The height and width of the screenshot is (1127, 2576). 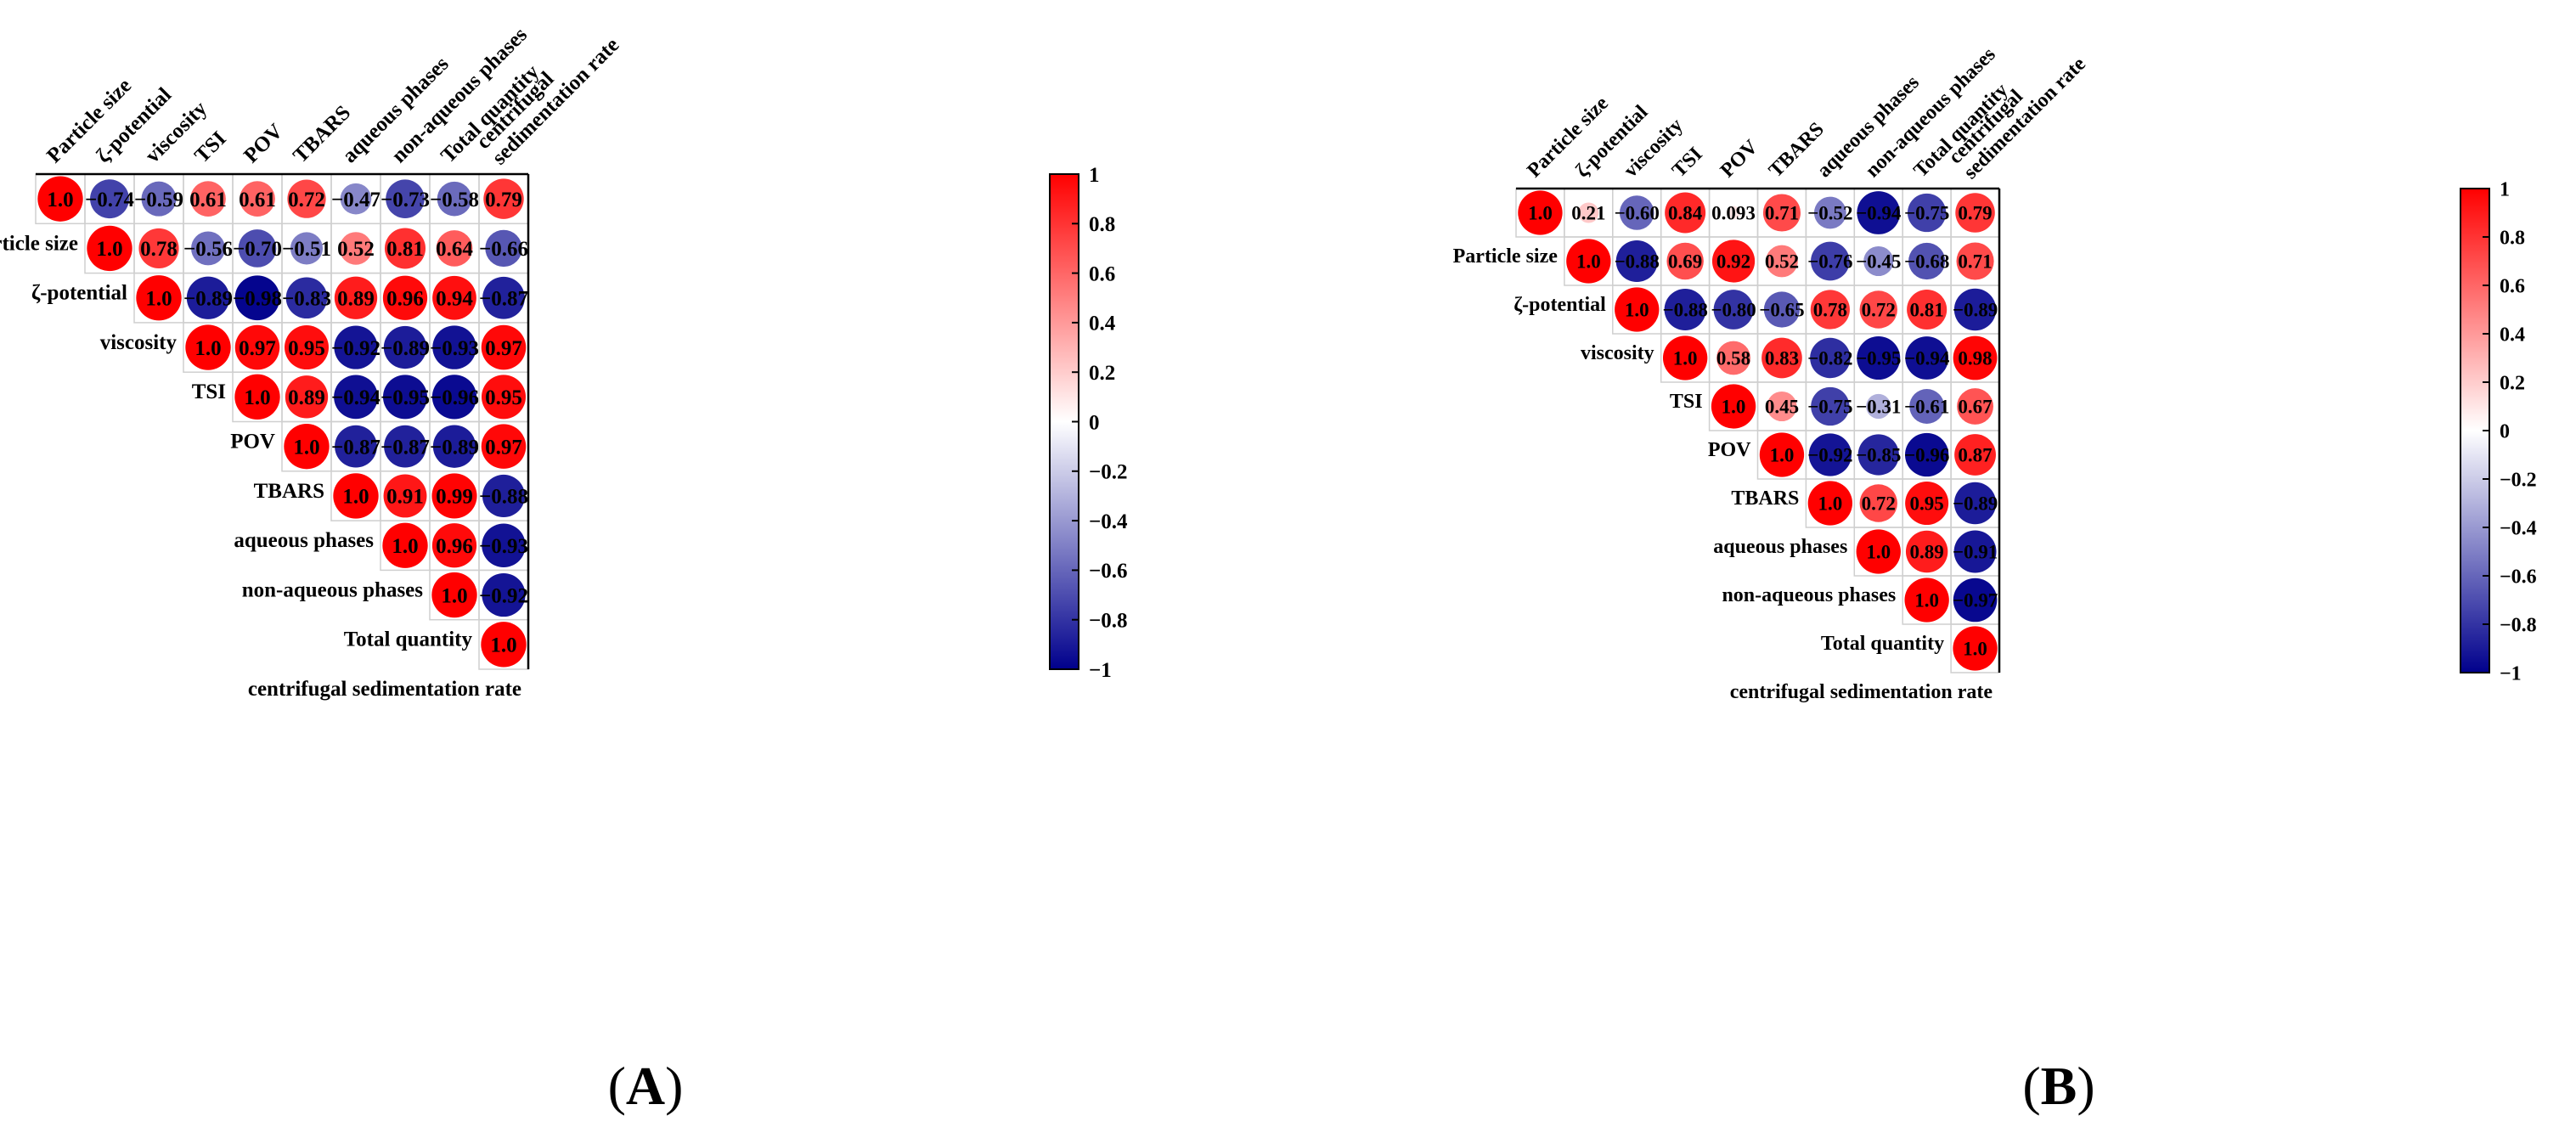 What do you see at coordinates (1879, 214) in the screenshot?
I see `correlation-value-0-7: −0.94` at bounding box center [1879, 214].